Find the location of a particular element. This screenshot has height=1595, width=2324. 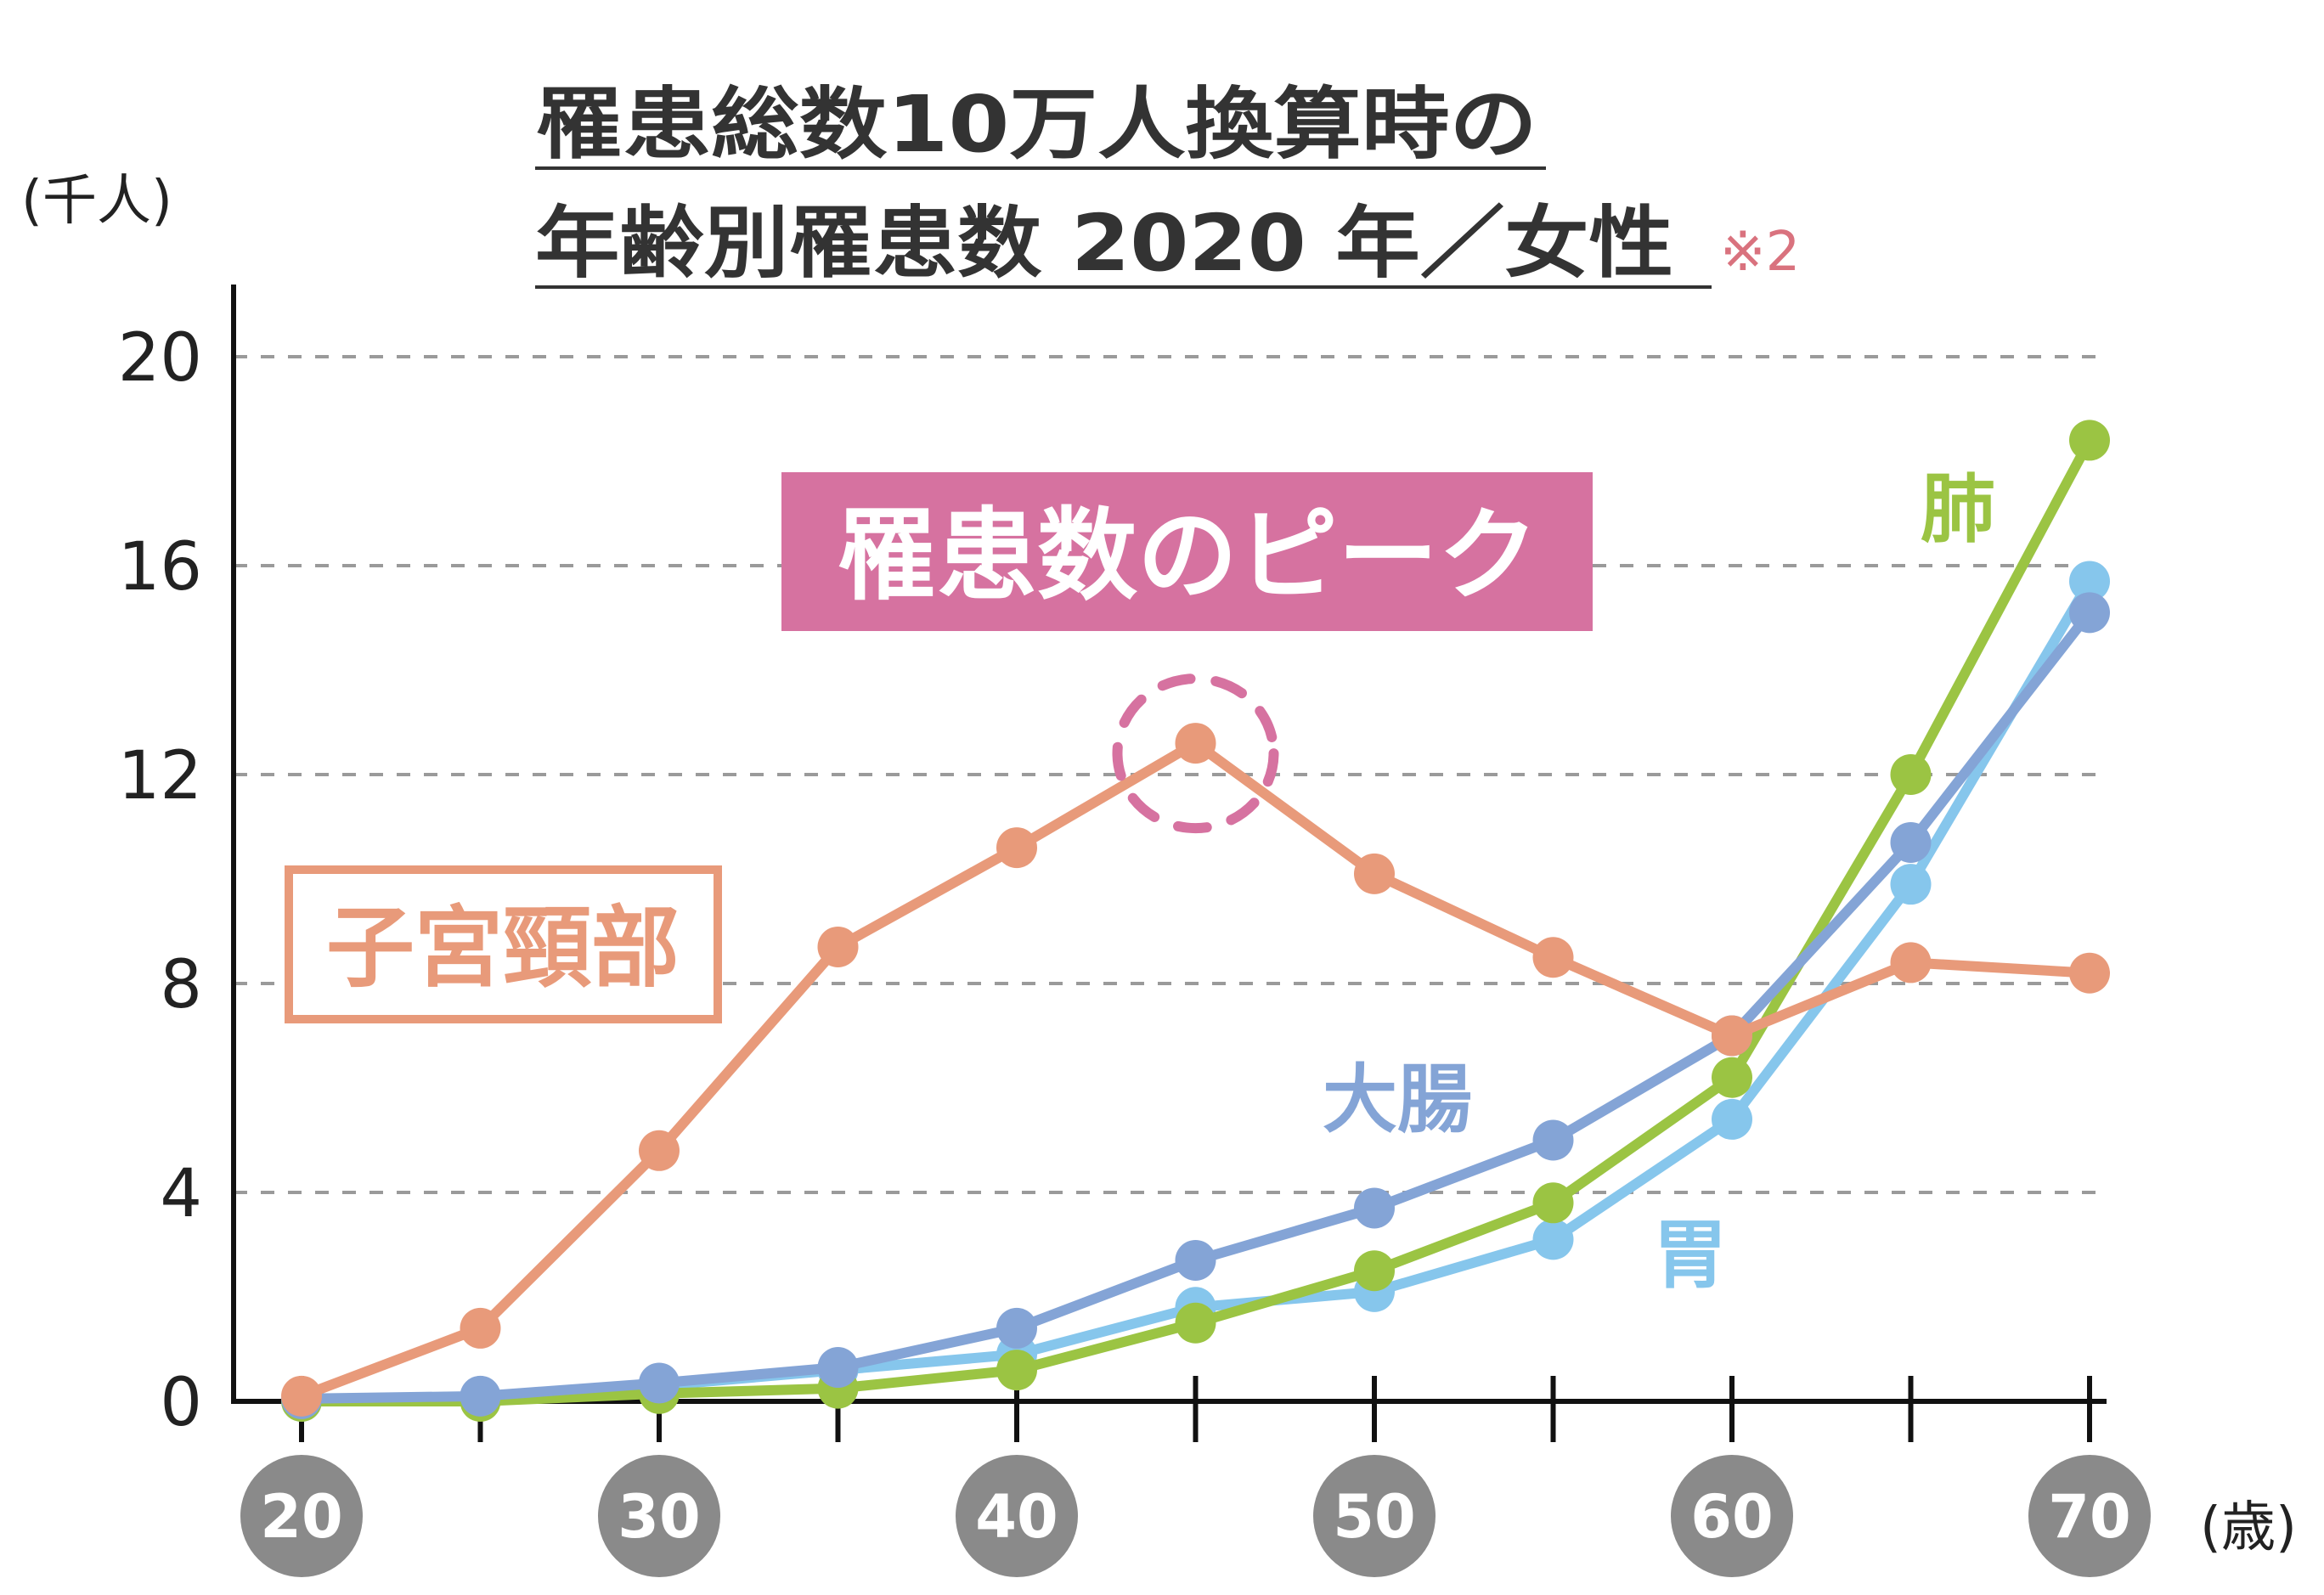

x-tick-label-40: 40 is located at coordinates (1017, 1516).